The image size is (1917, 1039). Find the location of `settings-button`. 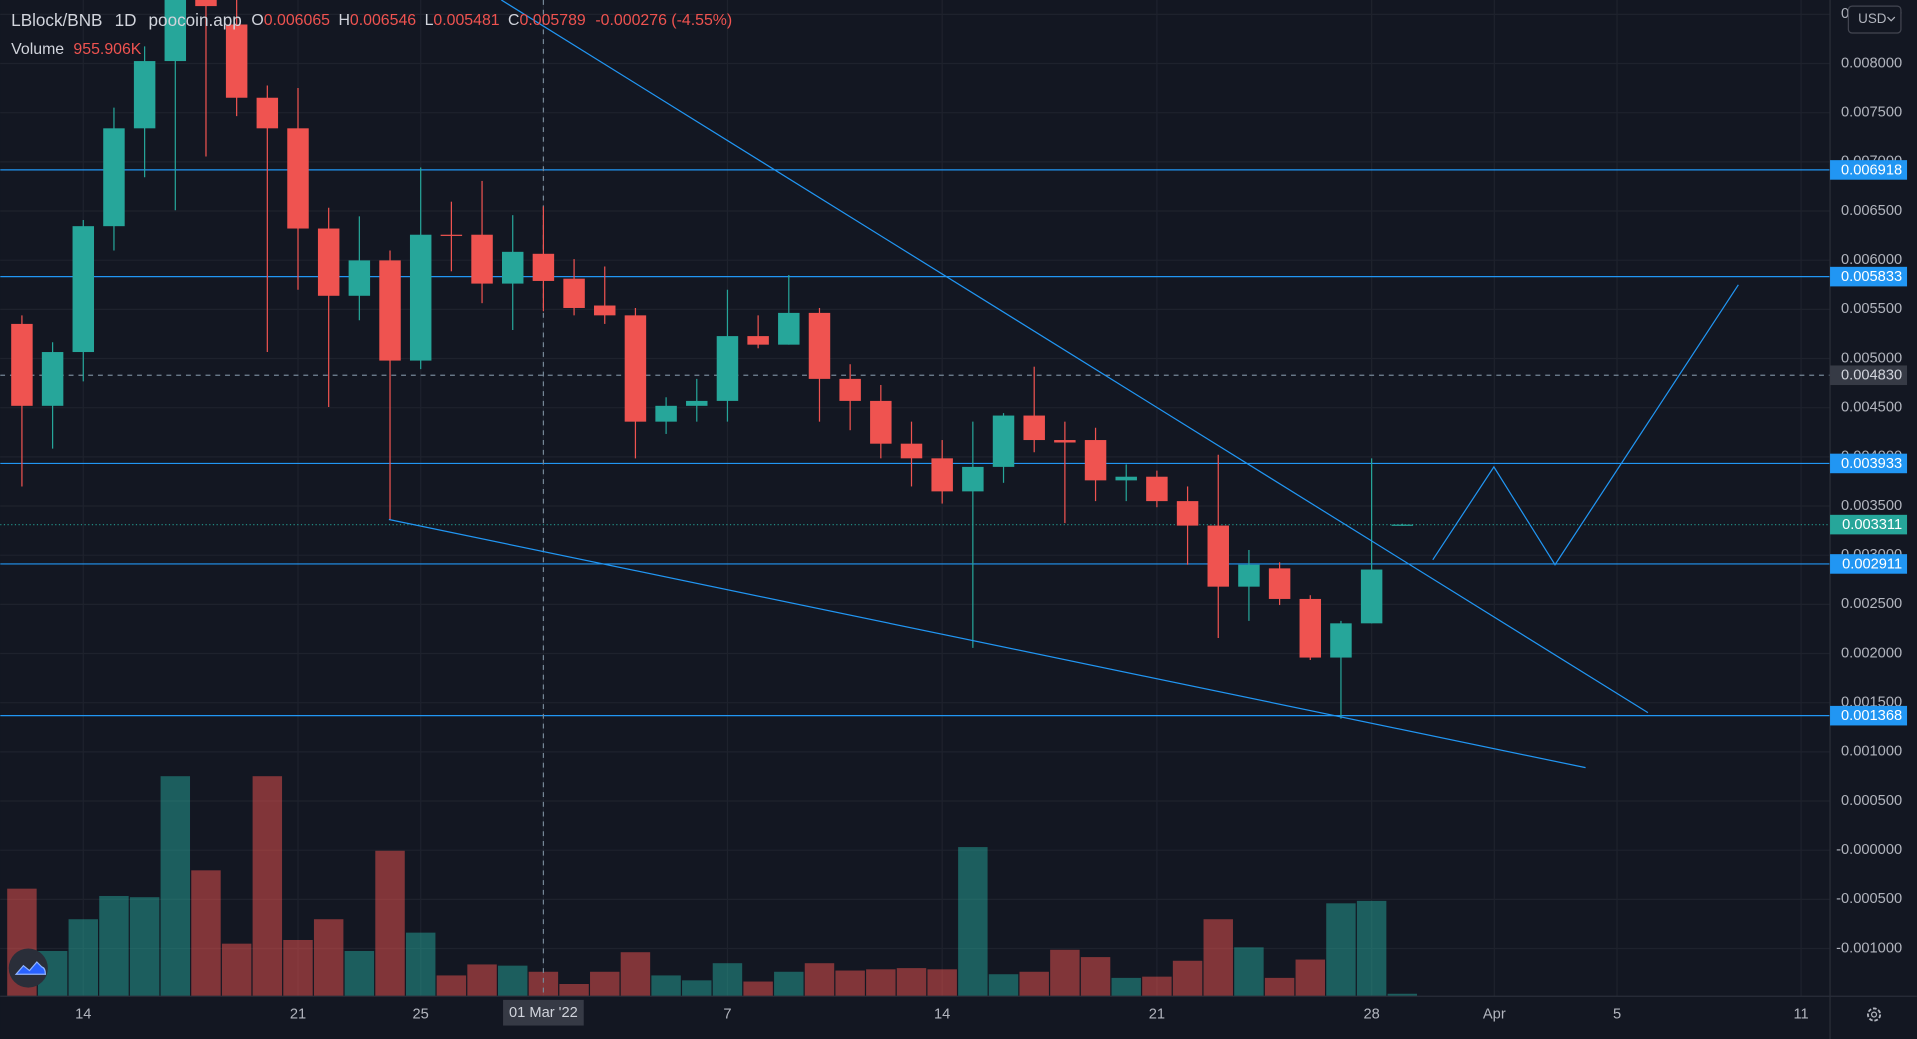

settings-button is located at coordinates (1874, 1014).